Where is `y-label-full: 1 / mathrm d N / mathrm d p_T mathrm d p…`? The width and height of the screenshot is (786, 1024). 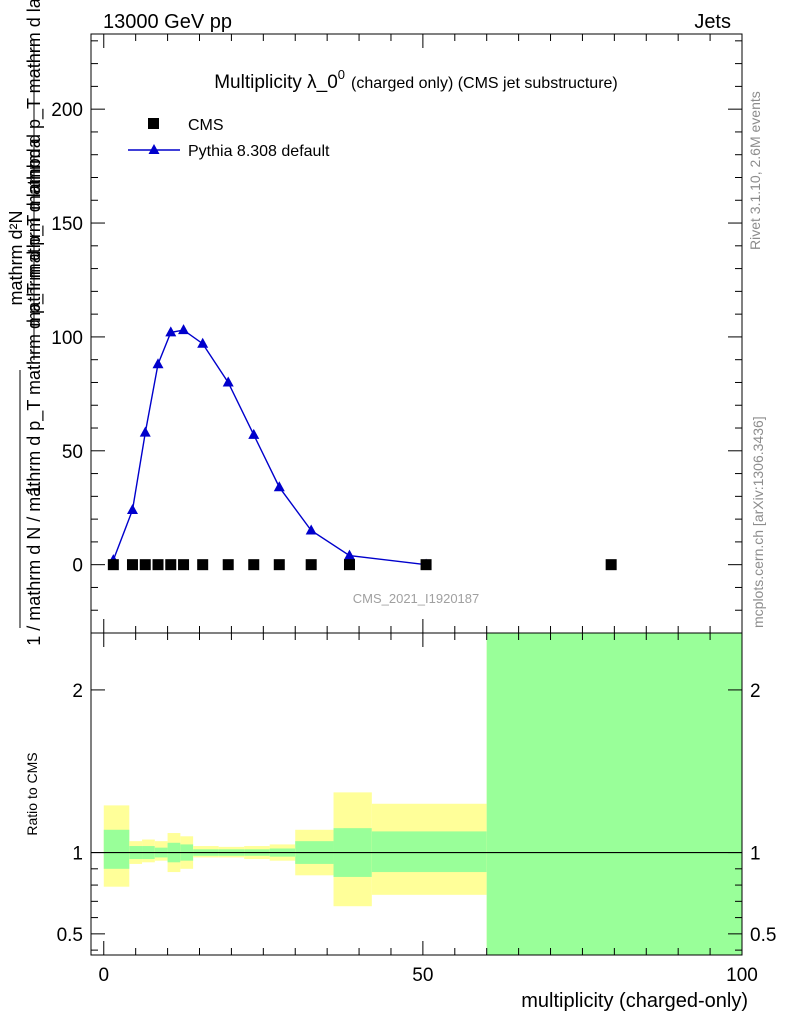 y-label-full: 1 / mathrm d N / mathrm d p_T mathrm d p… is located at coordinates (34, 391).